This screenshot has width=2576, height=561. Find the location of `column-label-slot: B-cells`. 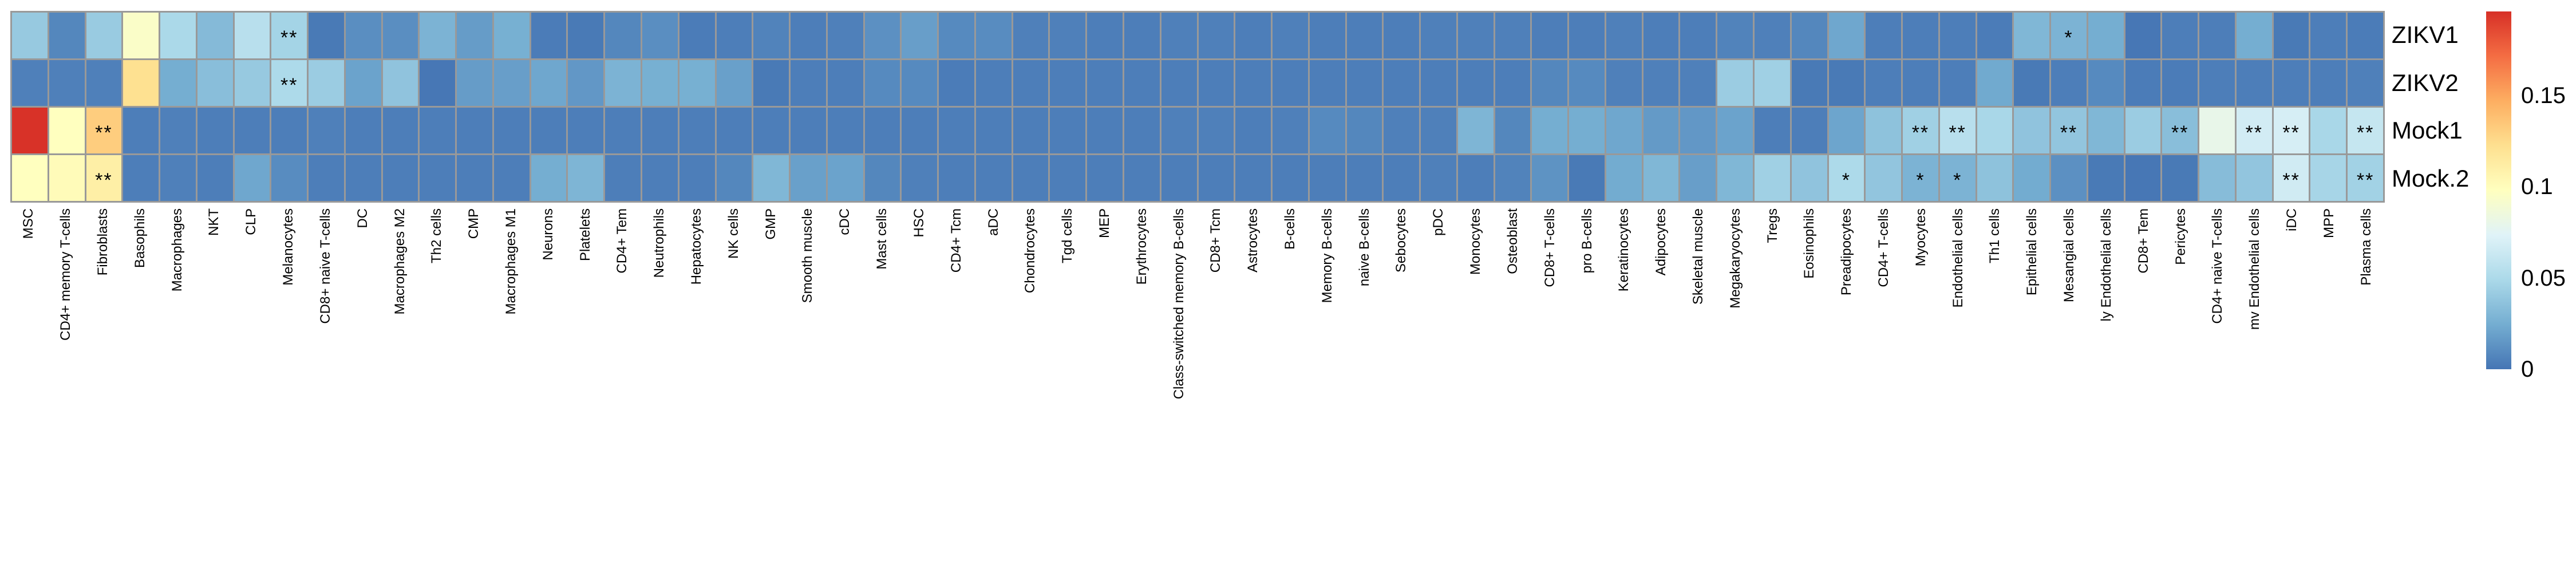

column-label-slot: B-cells is located at coordinates (1290, 380).